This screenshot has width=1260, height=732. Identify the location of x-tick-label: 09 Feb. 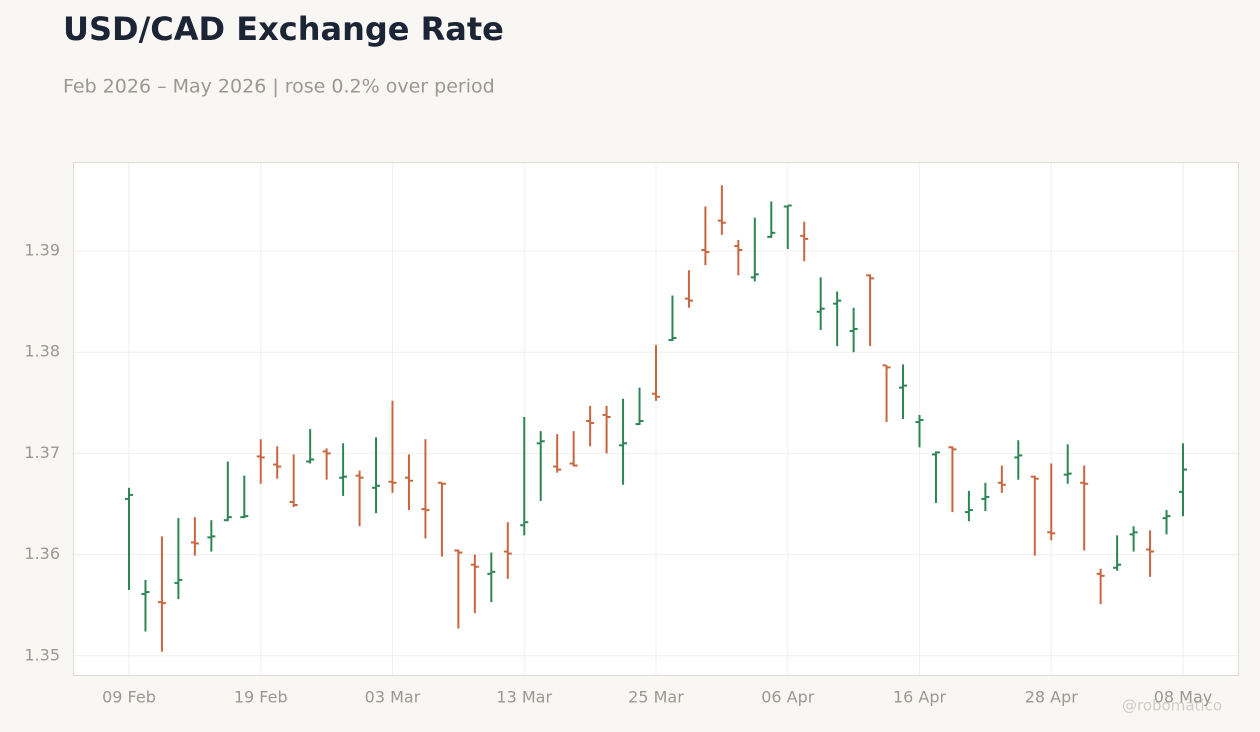
(129, 697).